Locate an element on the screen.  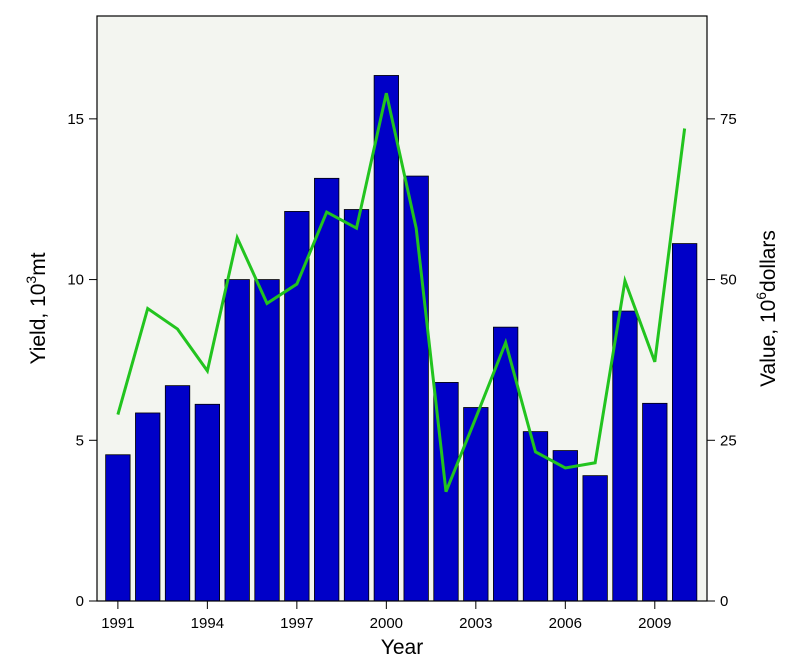
y-left-tick-label-5: 5 is located at coordinates (80, 440).